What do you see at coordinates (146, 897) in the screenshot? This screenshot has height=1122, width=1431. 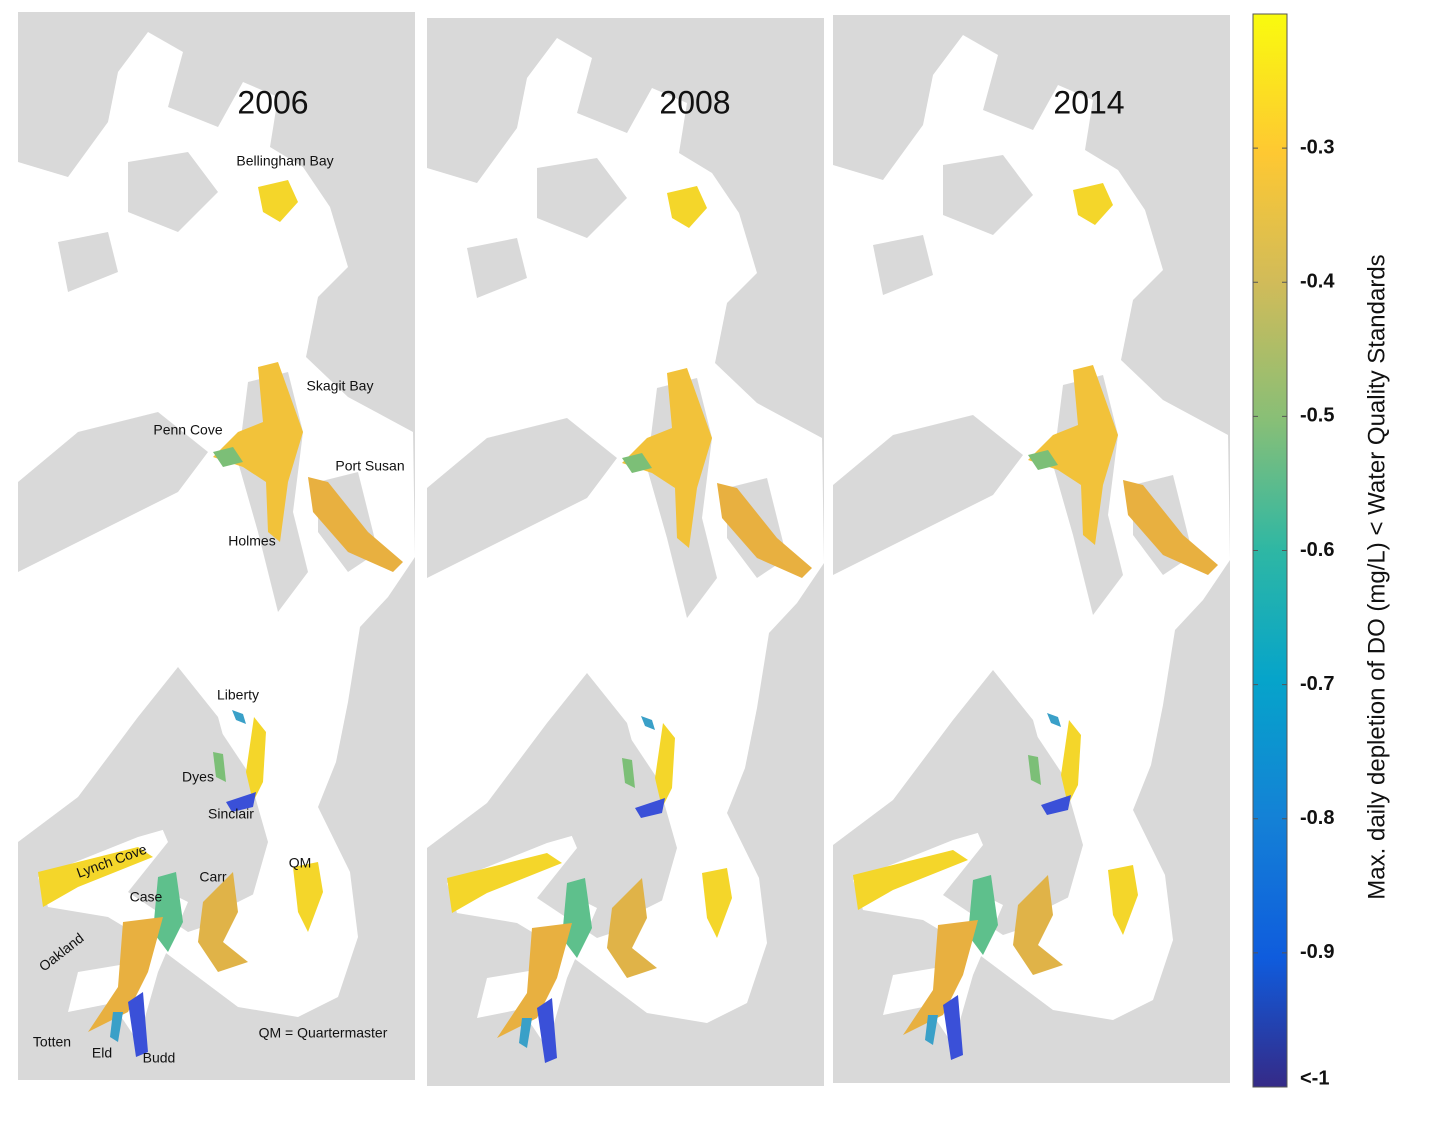 I see `place-label: Case` at bounding box center [146, 897].